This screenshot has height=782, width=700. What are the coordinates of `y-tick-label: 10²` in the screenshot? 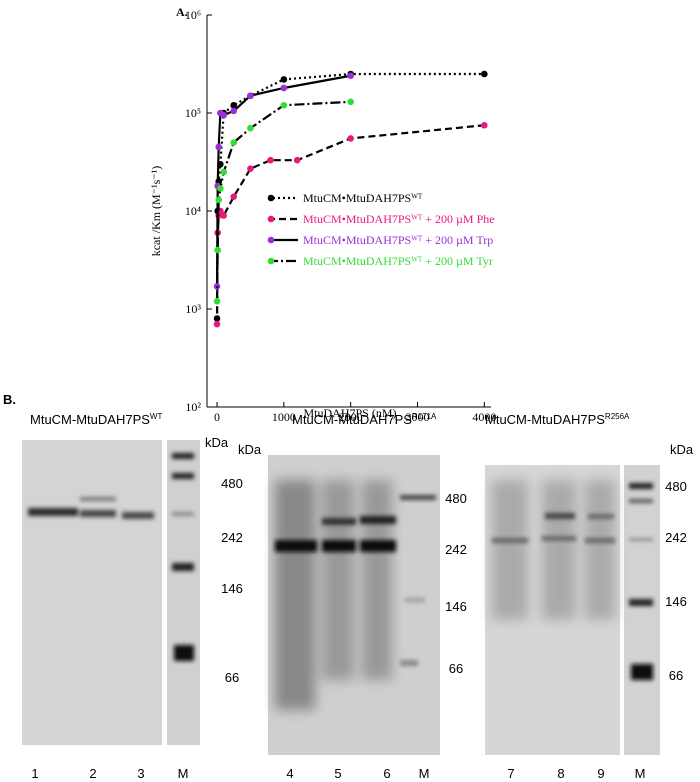 It's located at (193, 407).